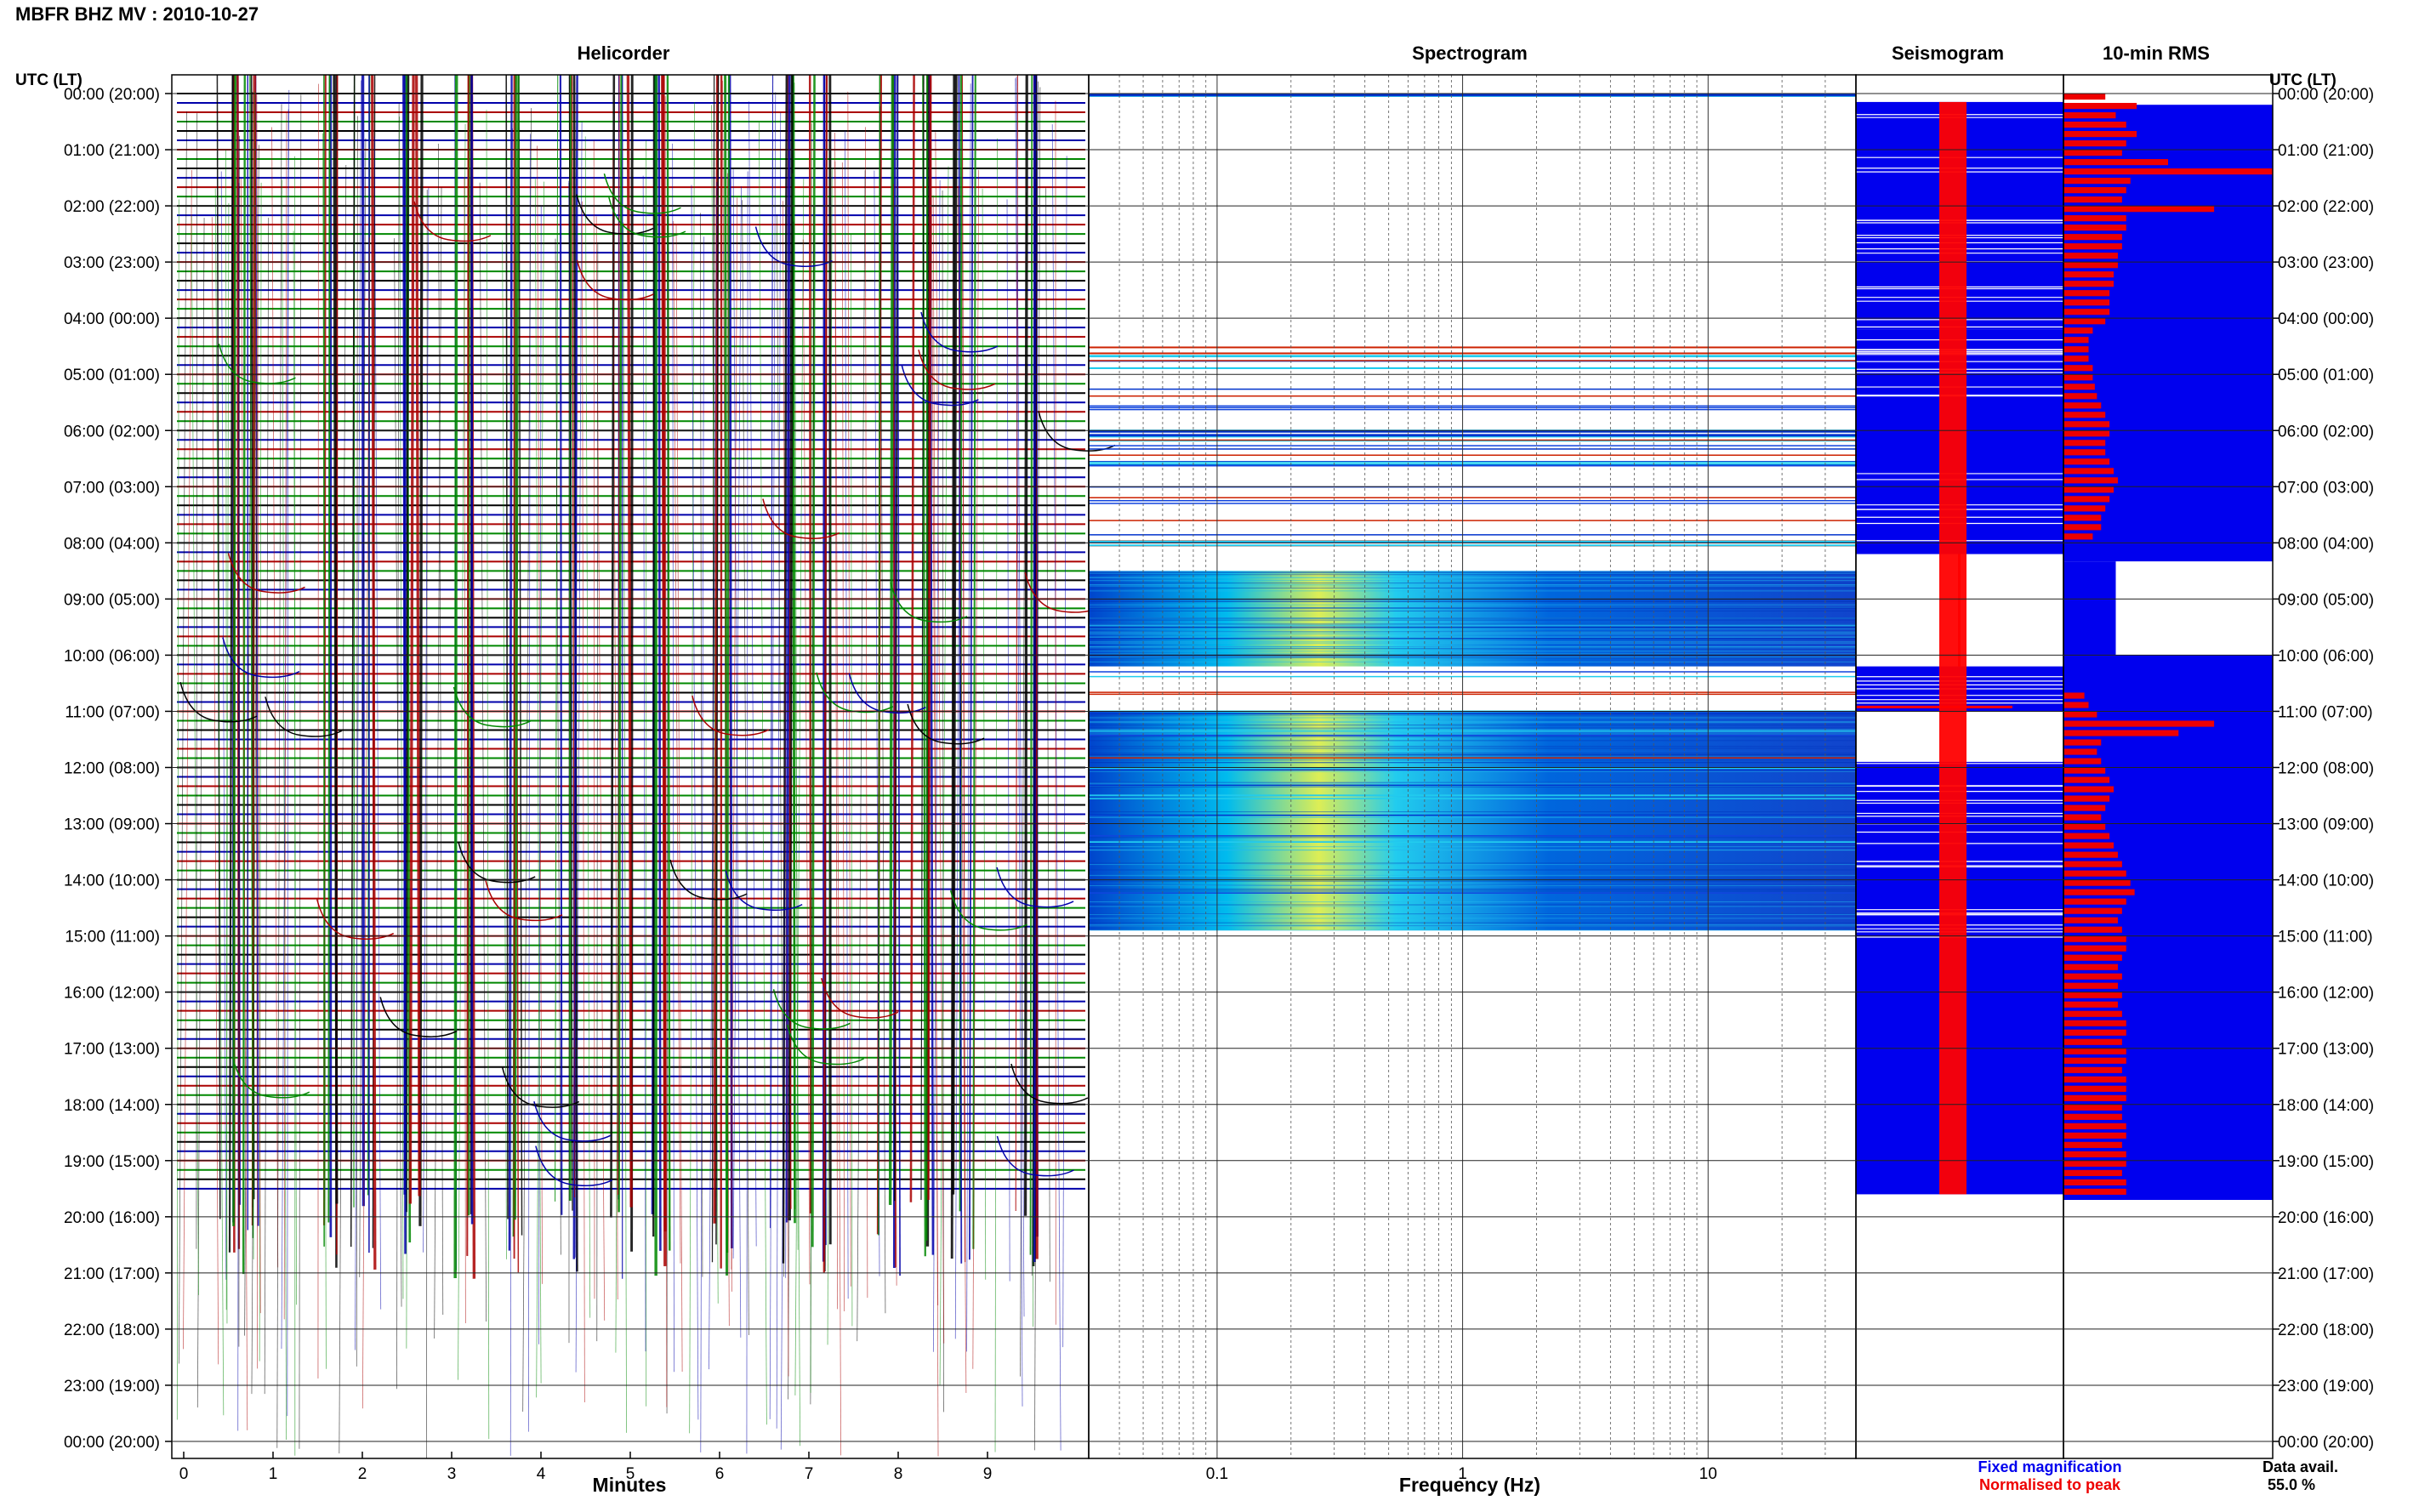 The width and height of the screenshot is (2419, 1512). What do you see at coordinates (809, 1474) in the screenshot?
I see `minutes-tick-label: 7` at bounding box center [809, 1474].